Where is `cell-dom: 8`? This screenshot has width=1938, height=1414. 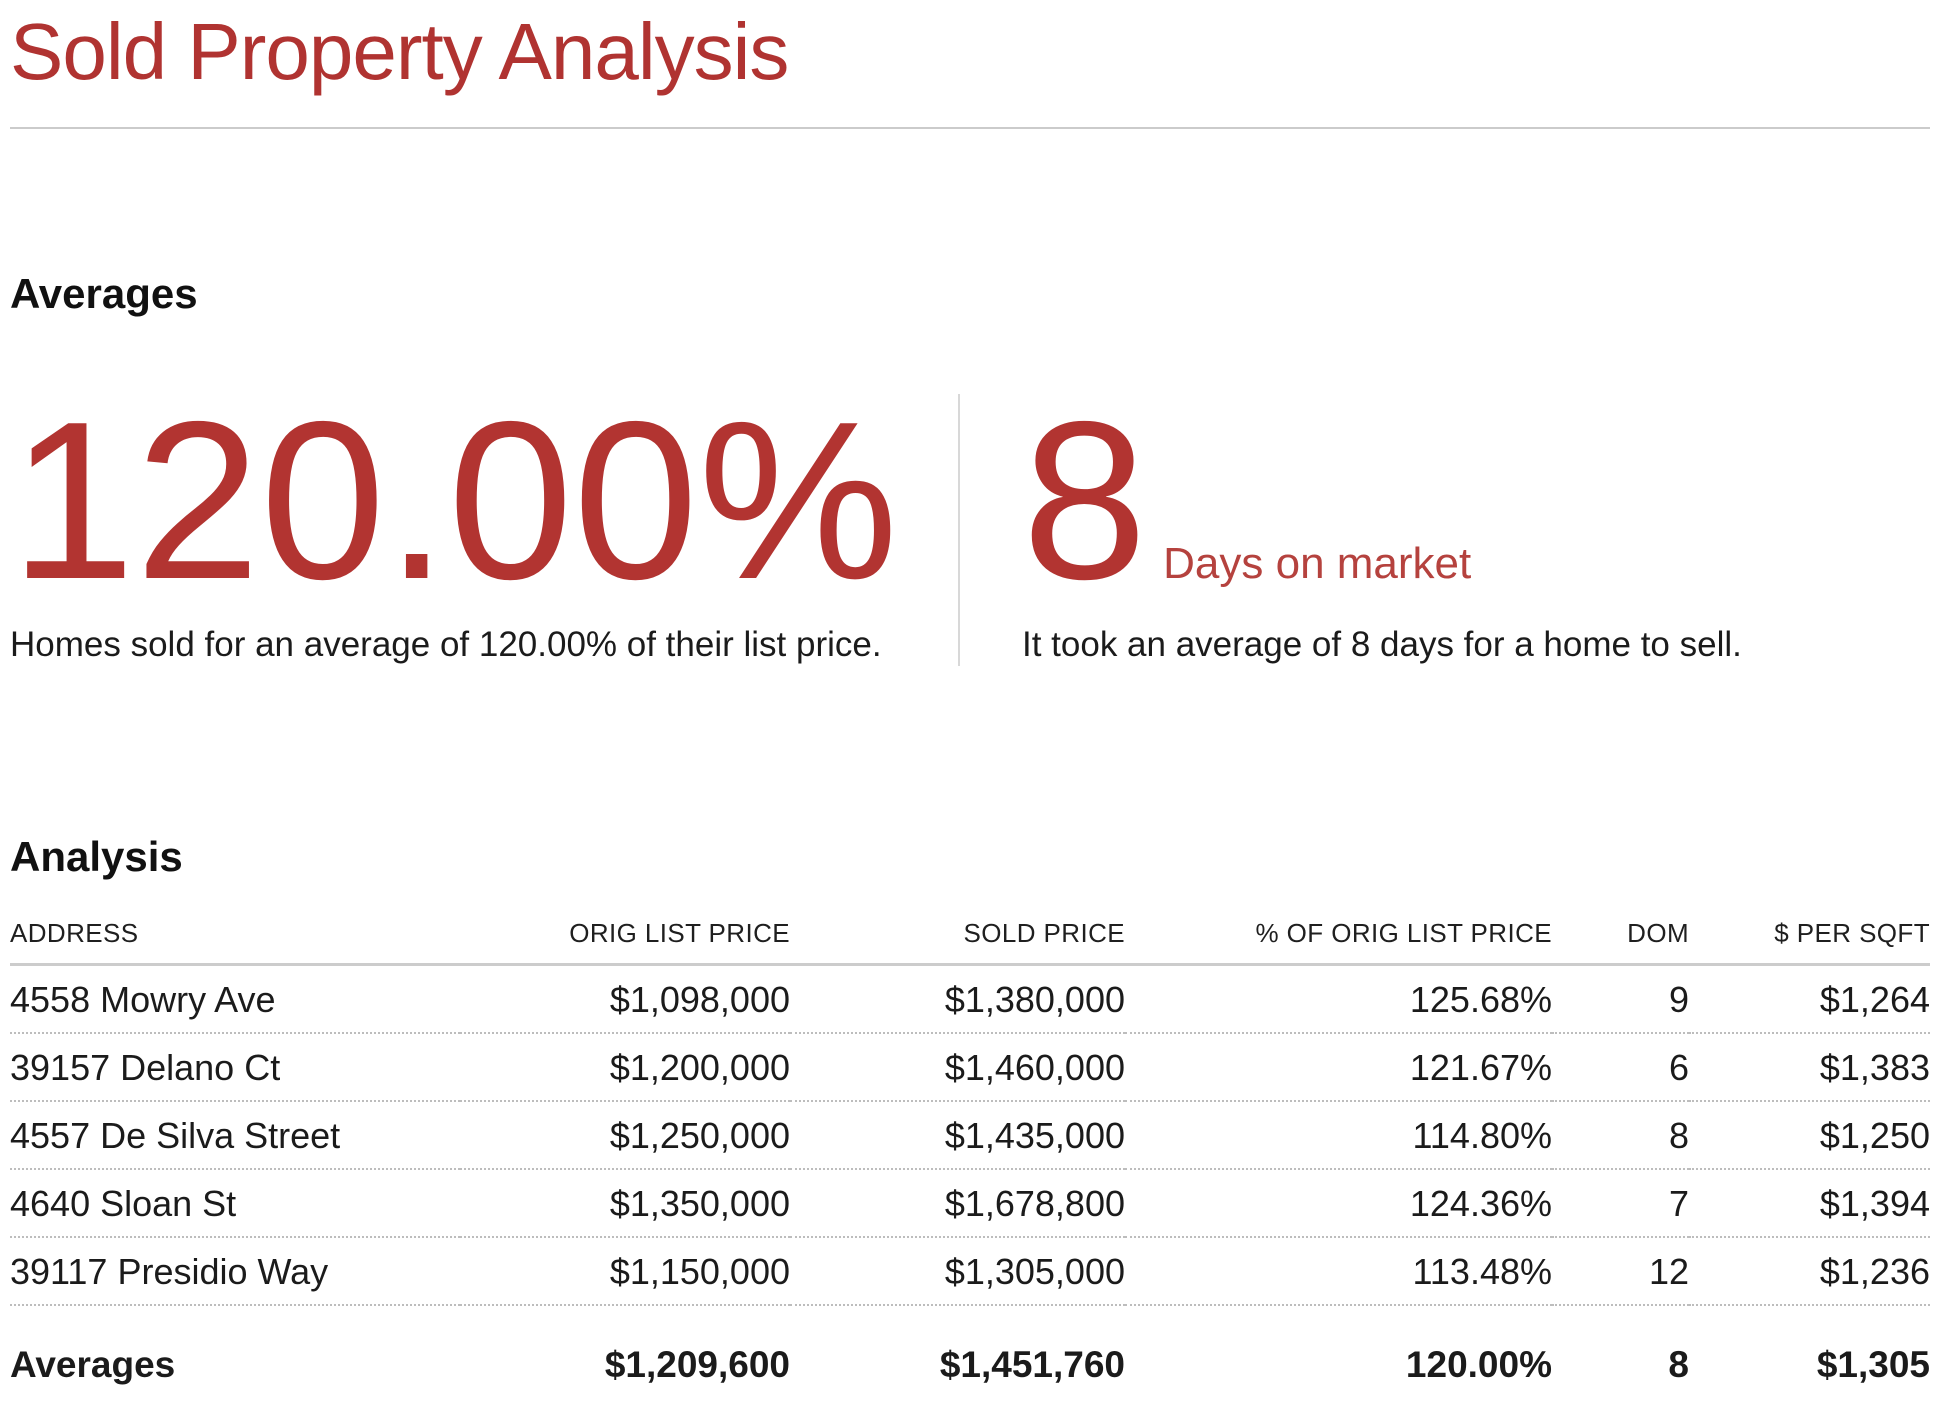
cell-dom: 8 is located at coordinates (1620, 1136).